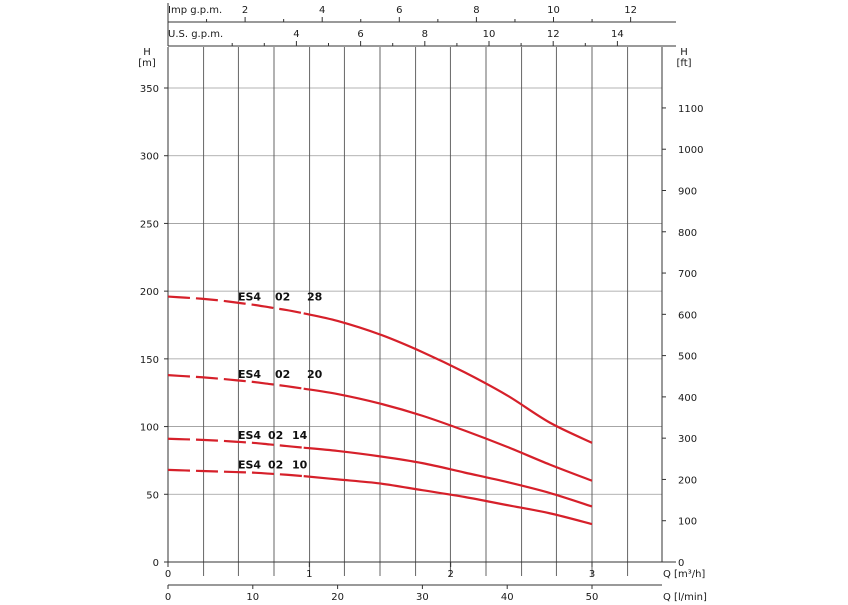  Describe the element at coordinates (553, 10) in the screenshot. I see `top-imp-tick-label: 10` at that location.